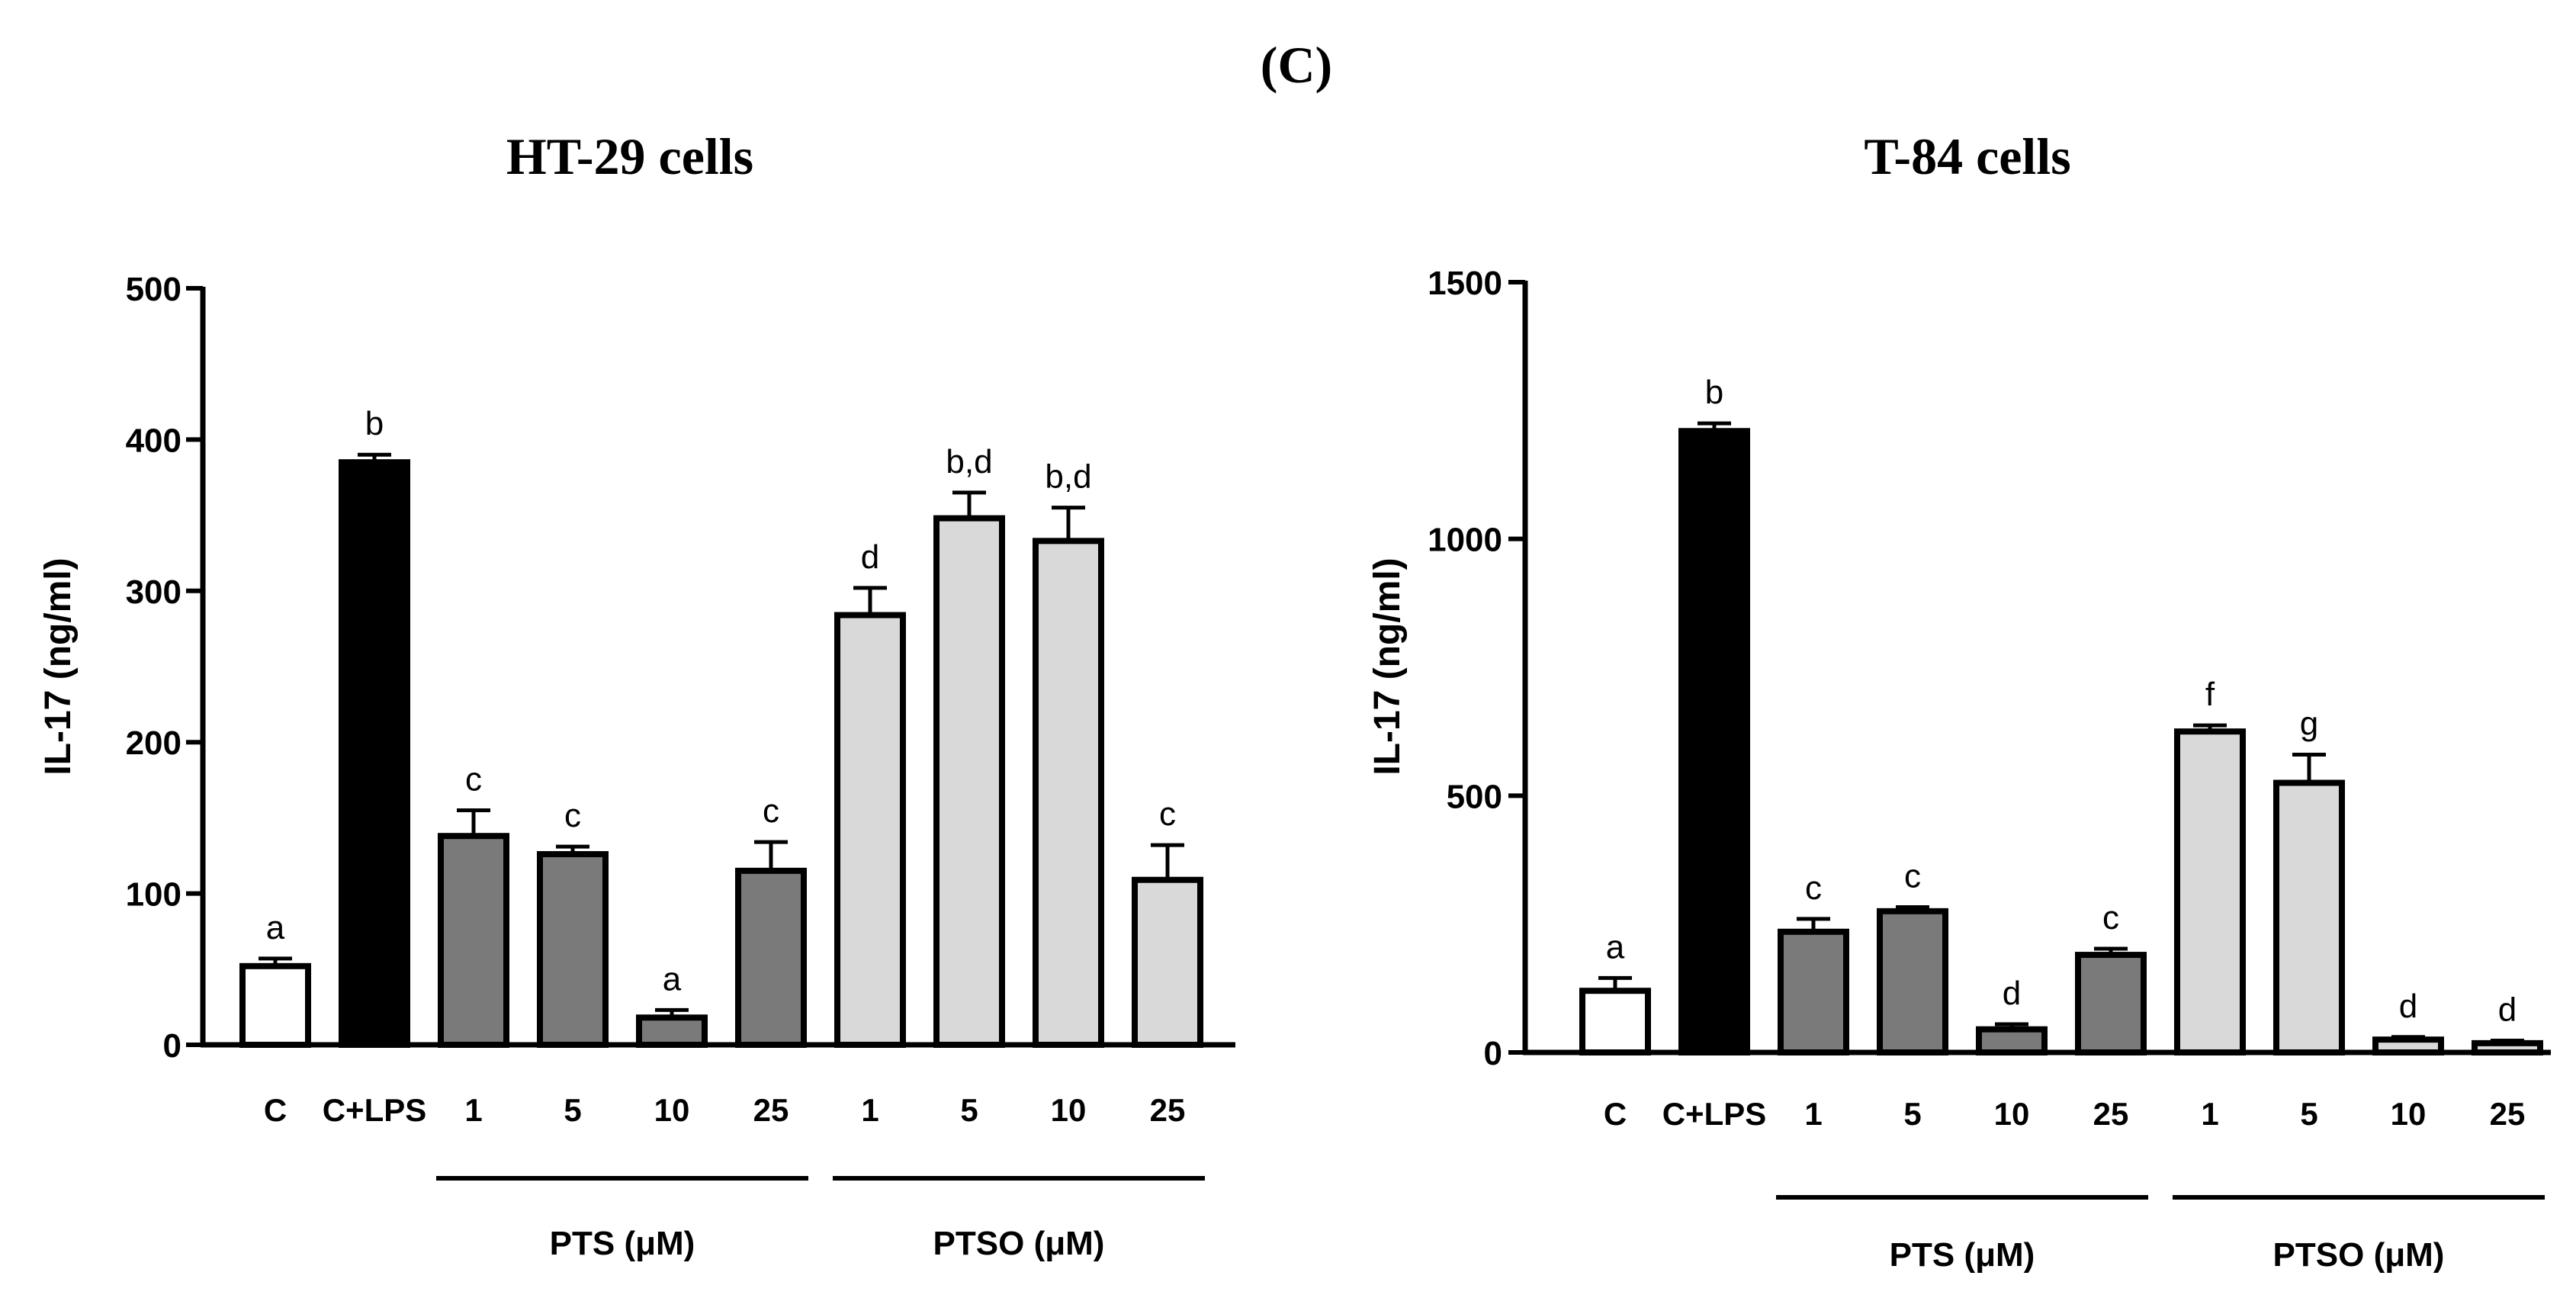 Image resolution: width=2576 pixels, height=1298 pixels. Describe the element at coordinates (1465, 283) in the screenshot. I see `y-tick-label: 1500` at that location.